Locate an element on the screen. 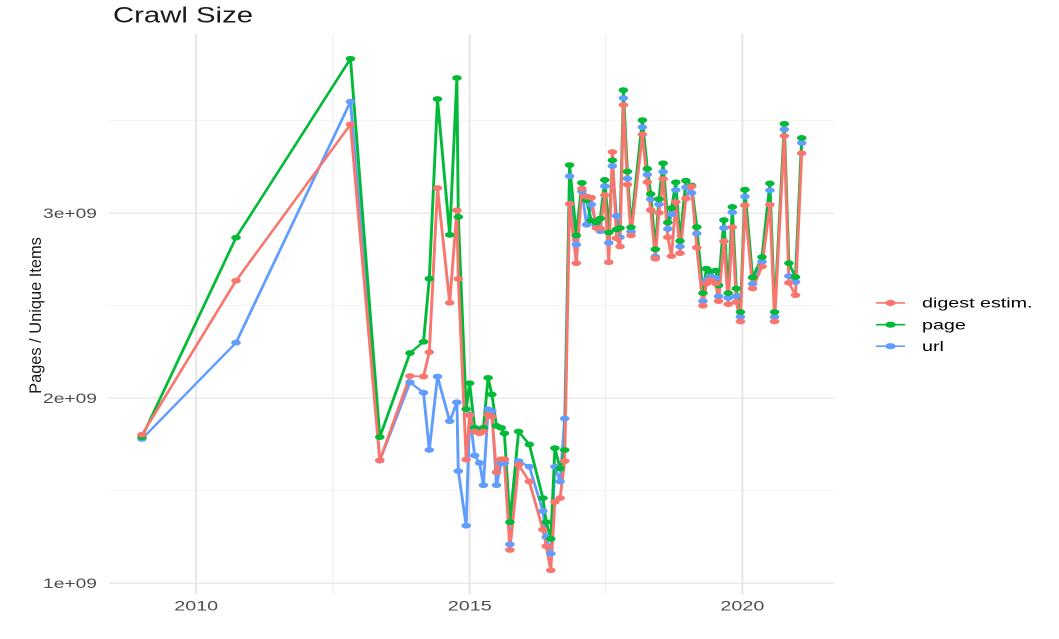 Image resolution: width=1059 pixels, height=639 pixels. svg-text: 2010 is located at coordinates (196, 606).